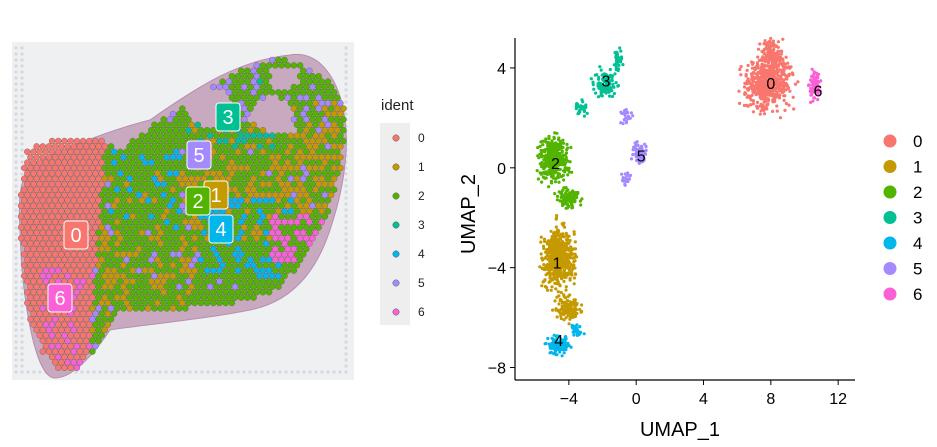  Describe the element at coordinates (198, 156) in the screenshot. I see `cluster-label-text: 5` at that location.